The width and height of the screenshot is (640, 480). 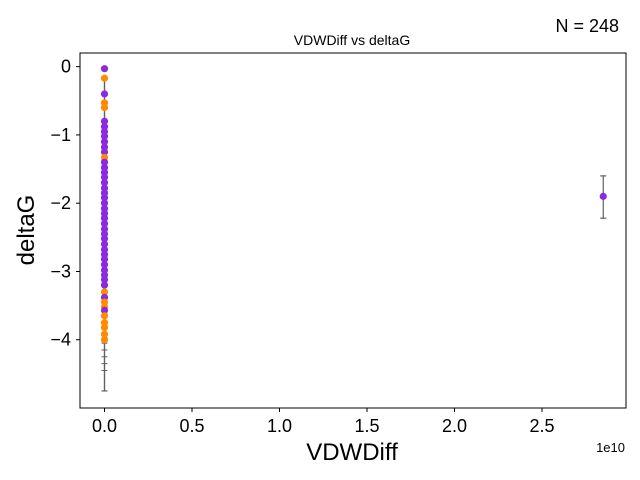 What do you see at coordinates (191, 426) in the screenshot?
I see `x-tick-label: 0.5` at bounding box center [191, 426].